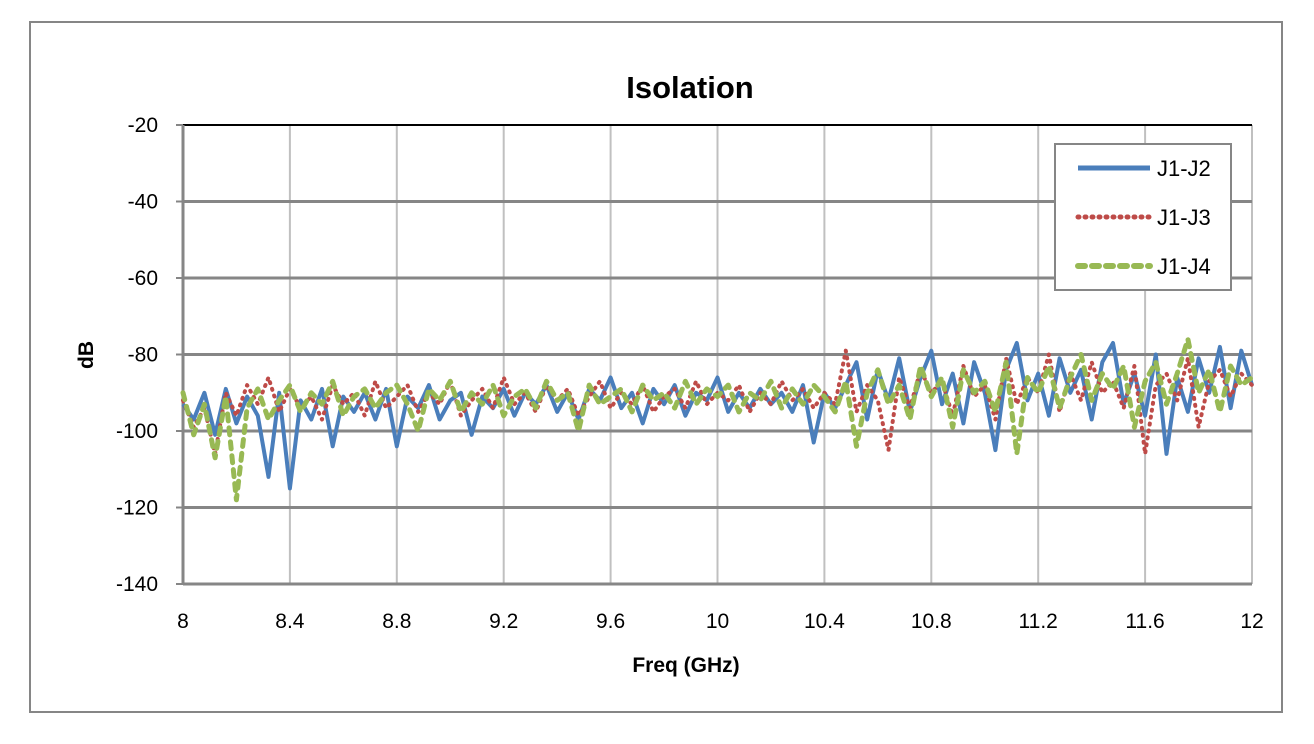  I want to click on x-tick-label: 9.6, so click(610, 621).